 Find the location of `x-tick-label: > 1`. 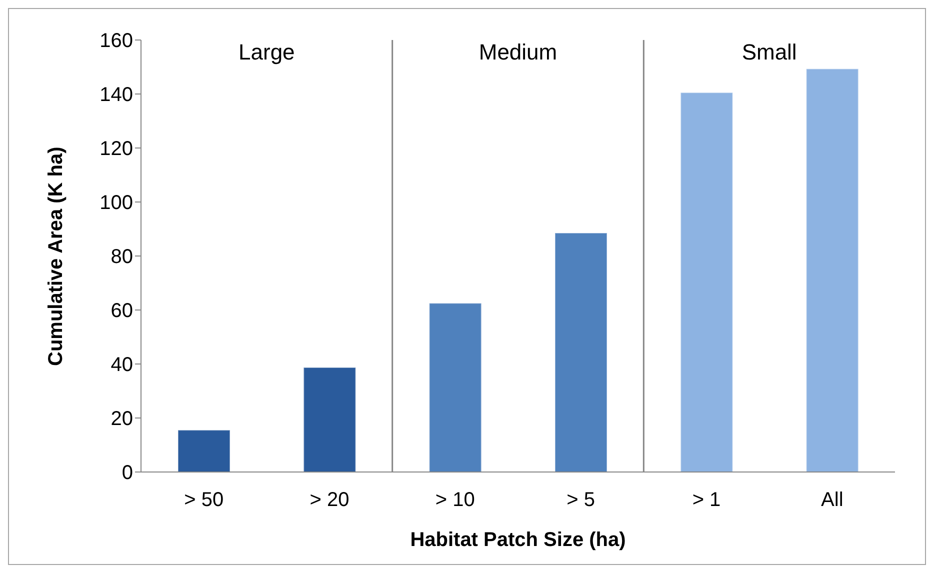

x-tick-label: > 1 is located at coordinates (706, 500).